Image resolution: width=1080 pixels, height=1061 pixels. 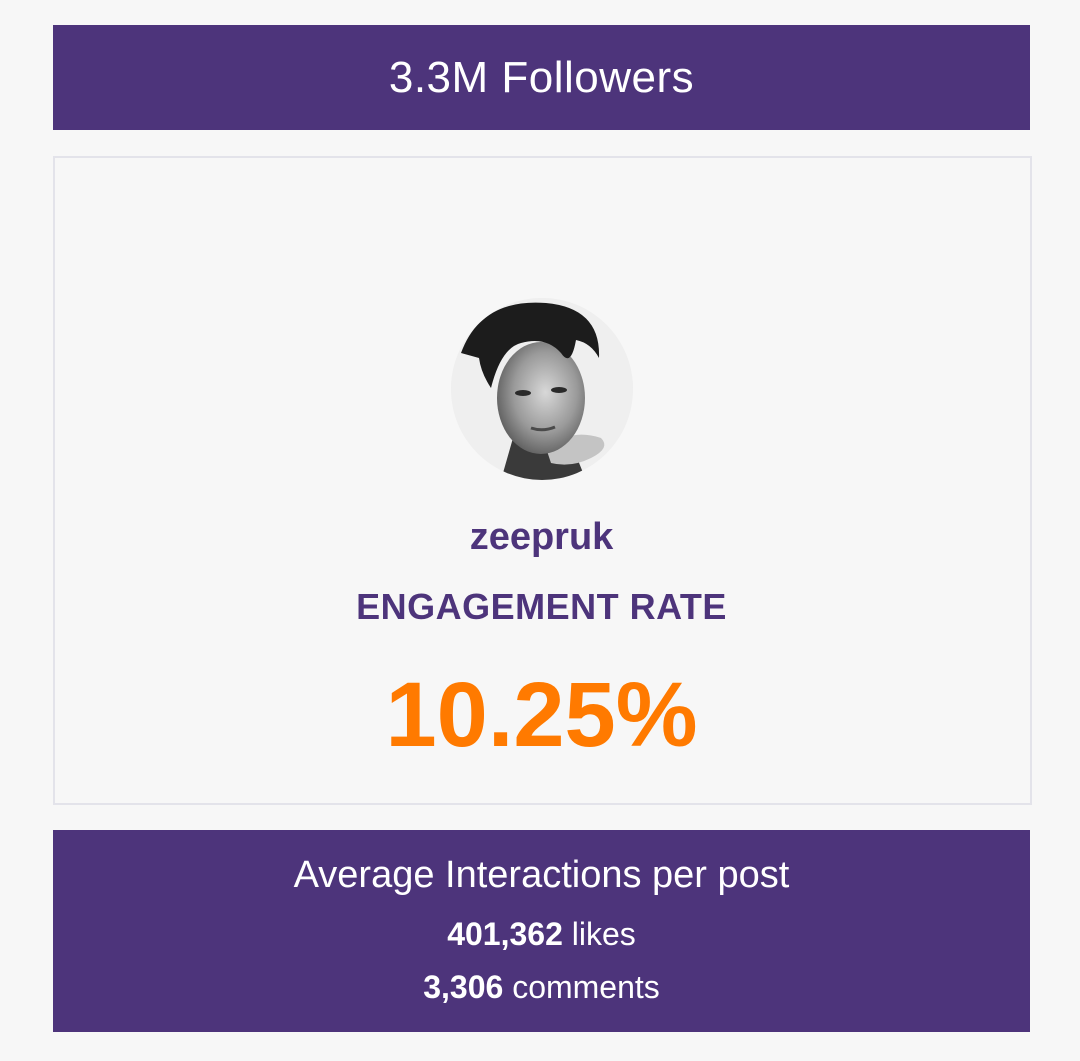 I want to click on avatar, so click(x=542, y=389).